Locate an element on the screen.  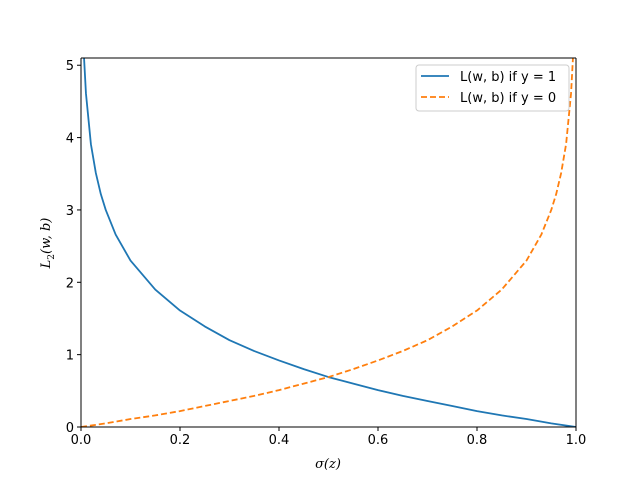
x-tick-label: 0.6 is located at coordinates (378, 440).